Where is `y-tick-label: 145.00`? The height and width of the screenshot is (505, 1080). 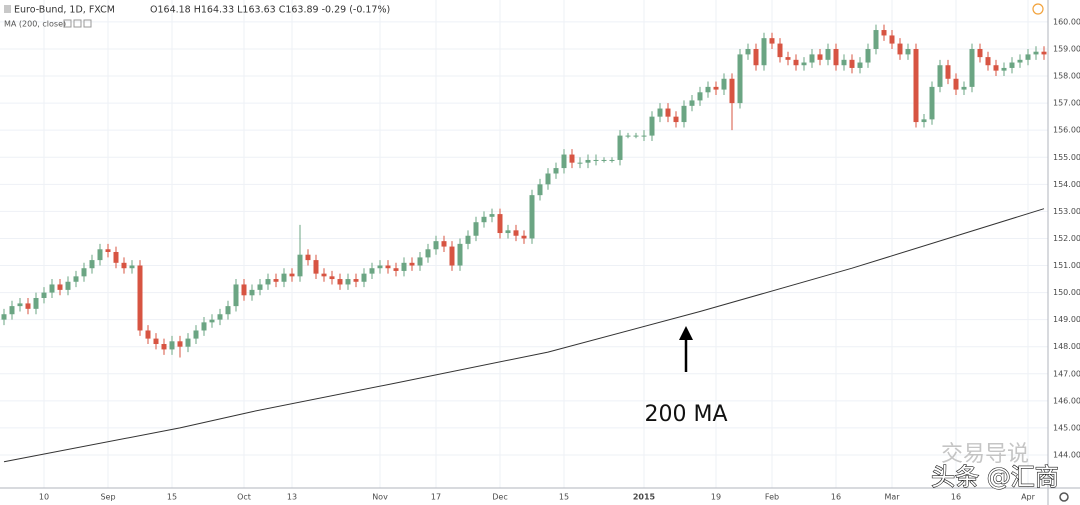
y-tick-label: 145.00 is located at coordinates (1066, 427).